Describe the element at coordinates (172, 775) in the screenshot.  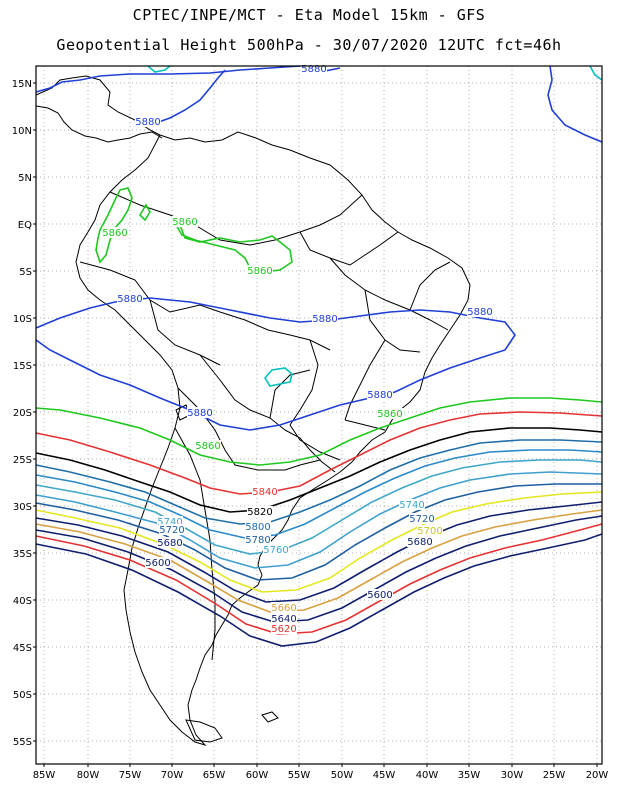
I see `lon-label: 70W` at that location.